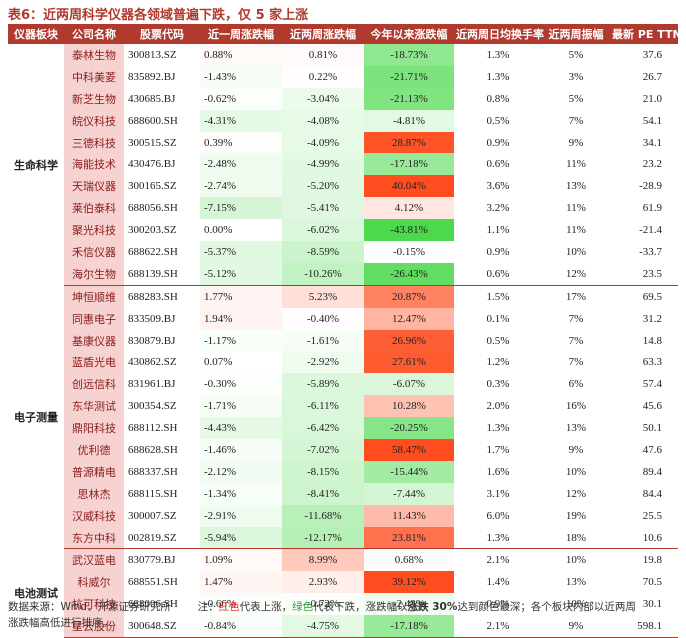 The image size is (686, 638). I want to click on stock-code: 300354.SZ, so click(152, 406).